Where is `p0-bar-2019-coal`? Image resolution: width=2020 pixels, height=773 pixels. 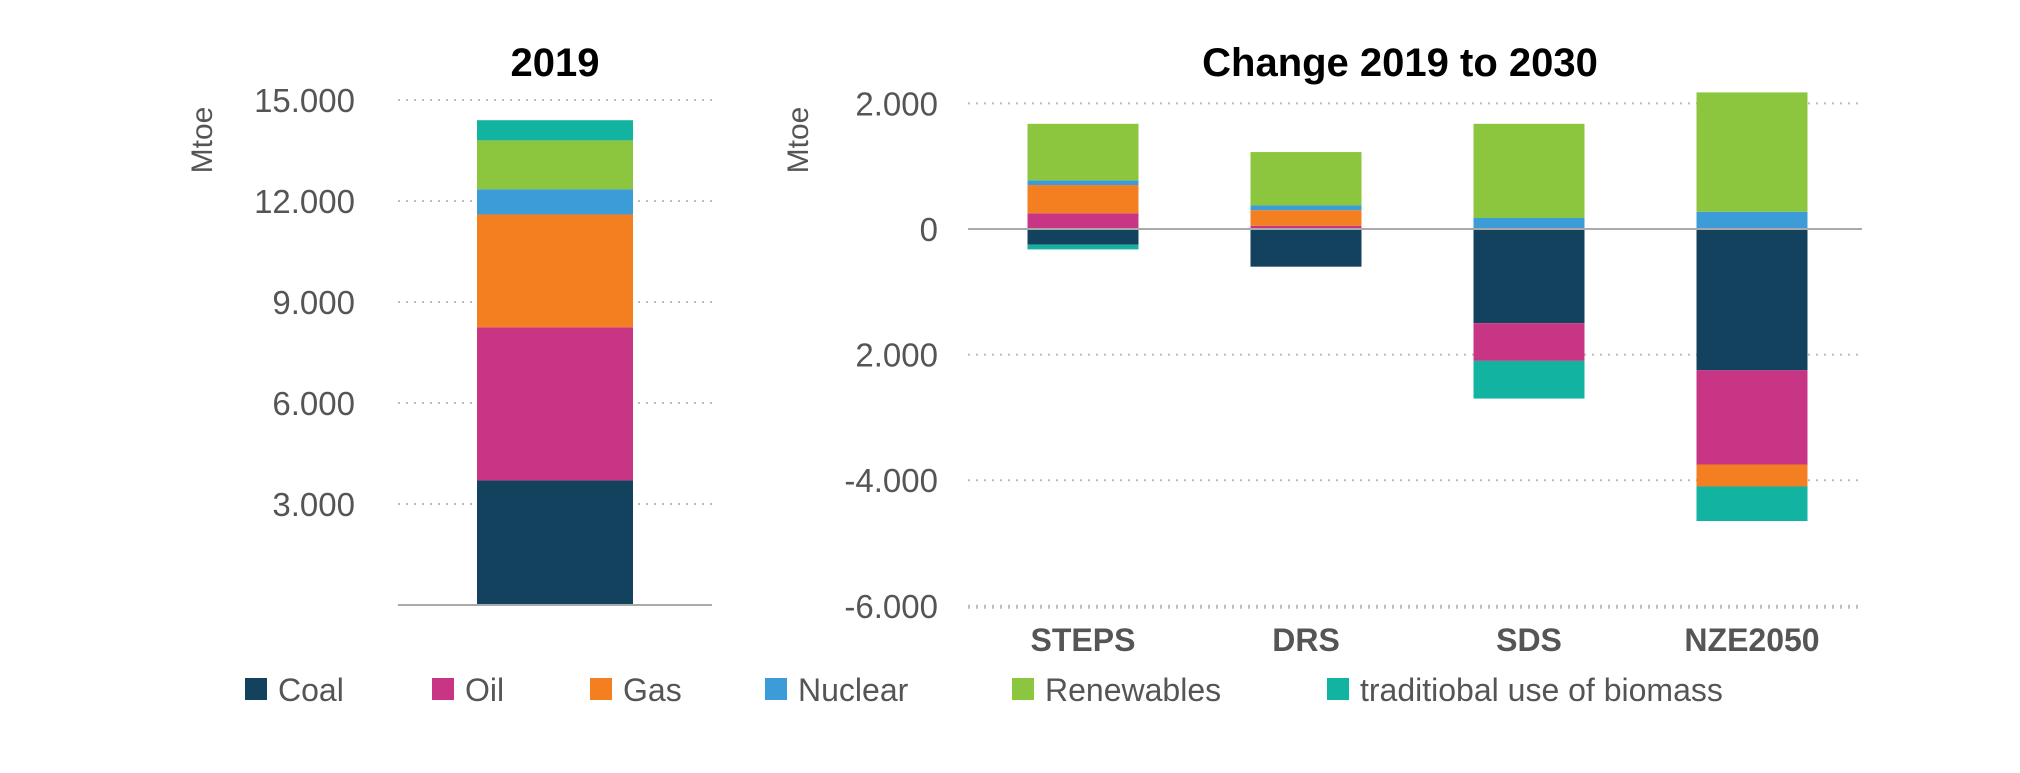
p0-bar-2019-coal is located at coordinates (555, 542).